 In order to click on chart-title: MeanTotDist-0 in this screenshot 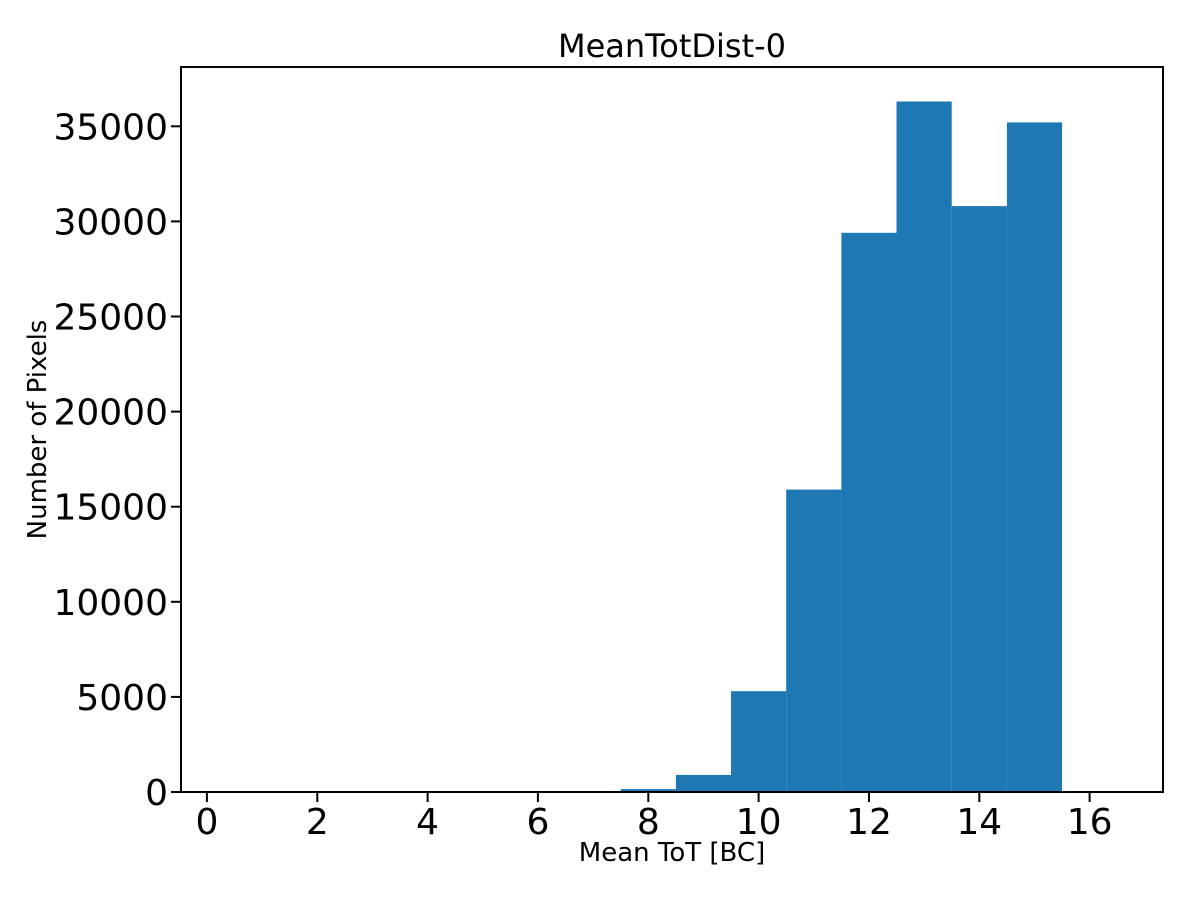, I will do `click(672, 46)`.